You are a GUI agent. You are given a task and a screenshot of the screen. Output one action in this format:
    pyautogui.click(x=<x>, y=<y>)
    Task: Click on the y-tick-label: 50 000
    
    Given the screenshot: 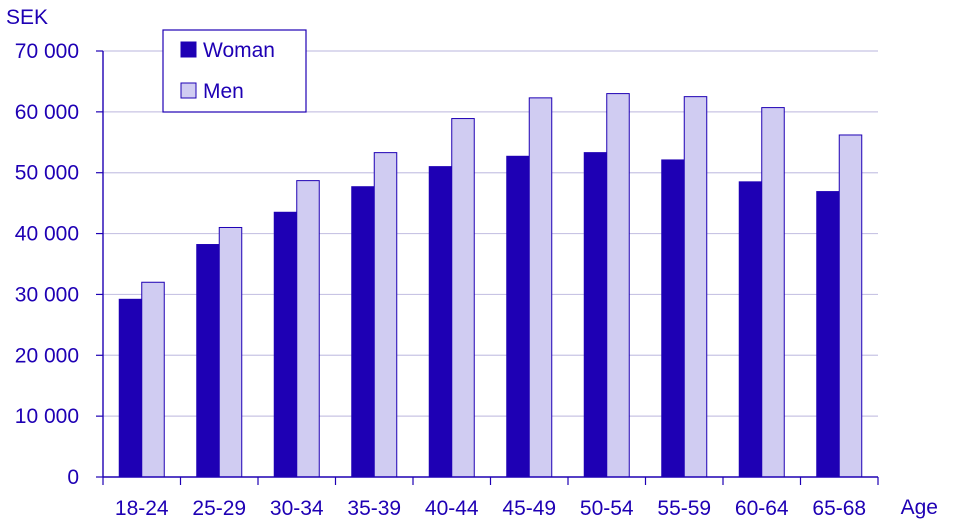 What is the action you would take?
    pyautogui.click(x=47, y=173)
    